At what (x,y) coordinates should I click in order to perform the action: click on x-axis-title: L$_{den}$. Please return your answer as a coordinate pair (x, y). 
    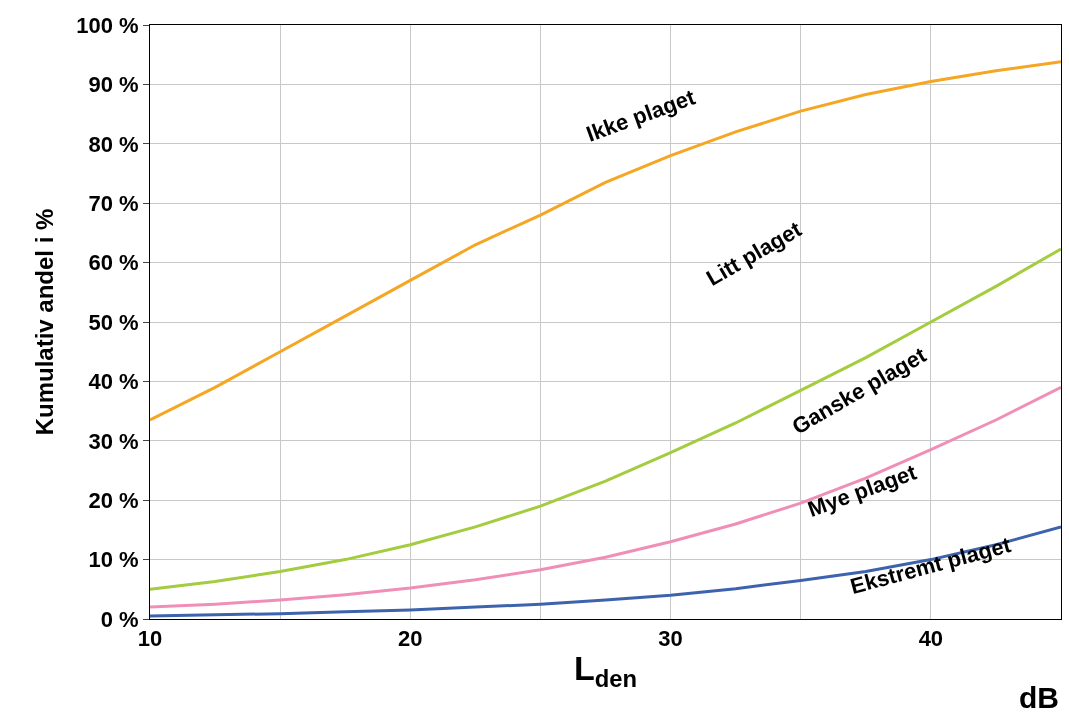
    Looking at the image, I should click on (605, 670).